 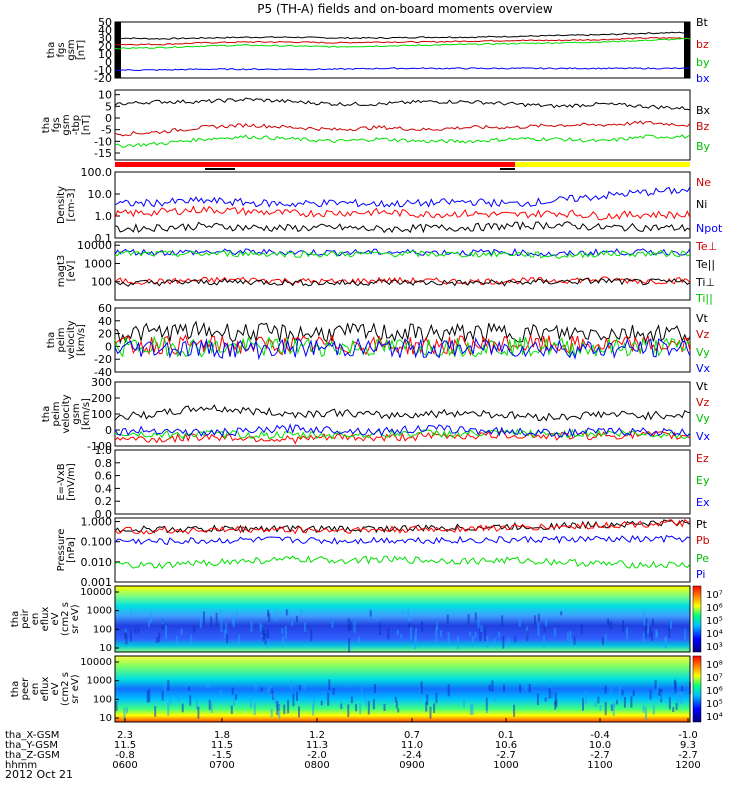 I want to click on x-axis-value: 0700, so click(x=221, y=765).